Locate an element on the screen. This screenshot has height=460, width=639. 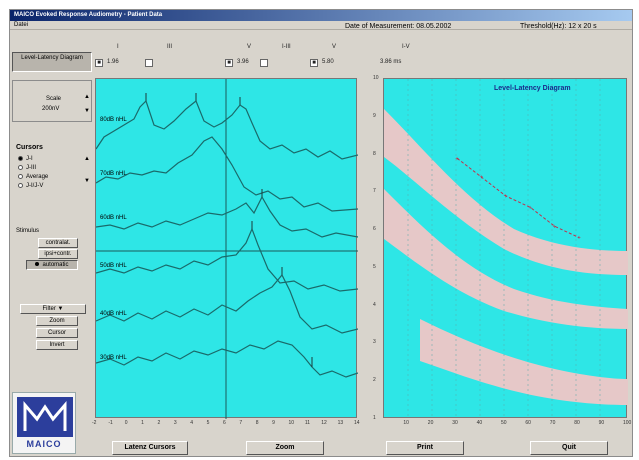
maico-logo-text: MAICO is located at coordinates (44, 444).